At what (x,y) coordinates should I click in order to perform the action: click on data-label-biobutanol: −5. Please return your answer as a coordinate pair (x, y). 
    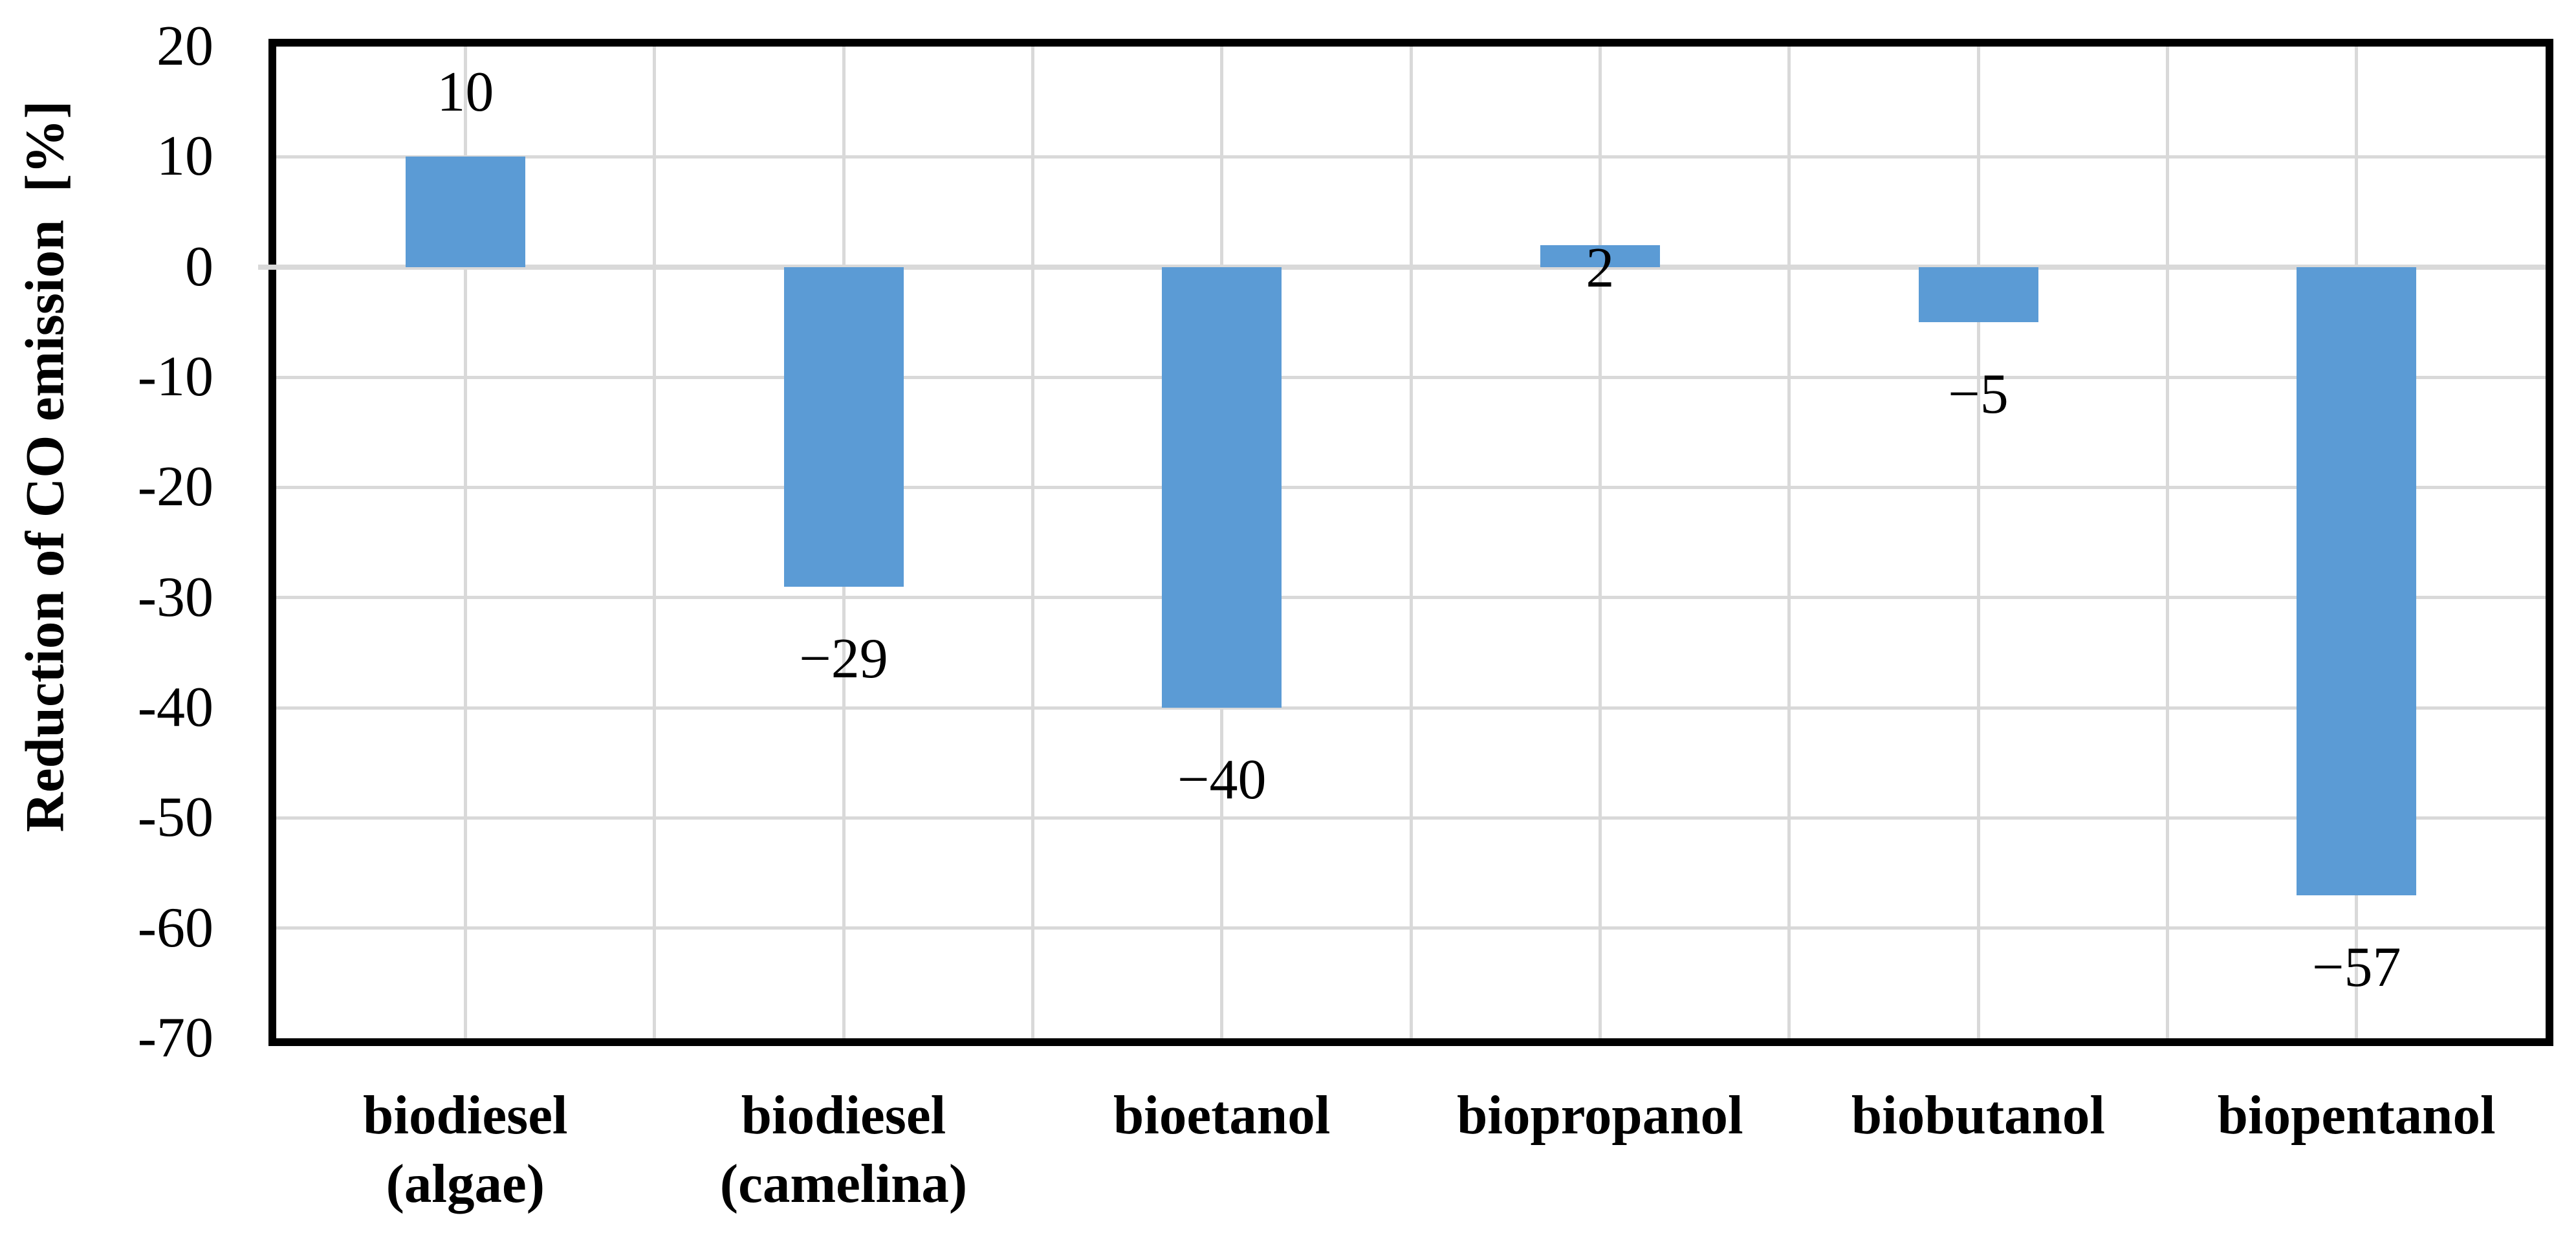
    Looking at the image, I should click on (1978, 394).